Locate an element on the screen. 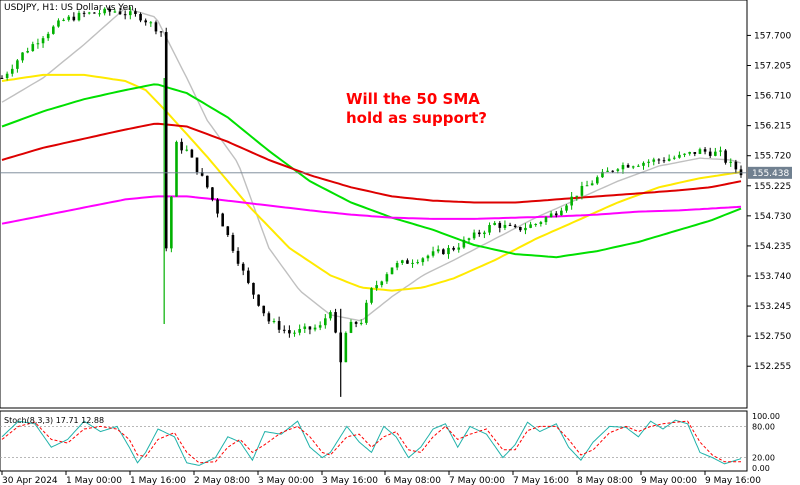 The width and height of the screenshot is (800, 485). x-tick-label: 6 May 08:00 is located at coordinates (413, 480).